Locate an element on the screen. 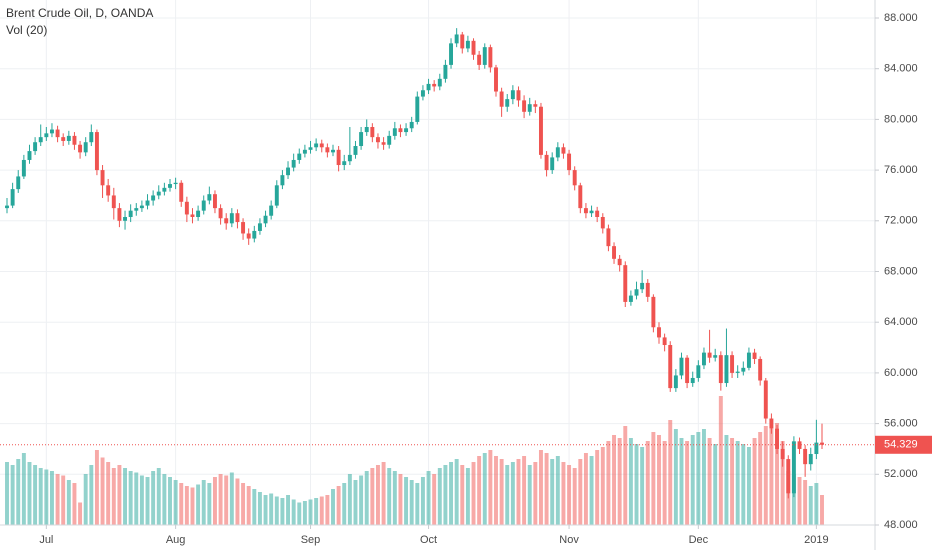 The height and width of the screenshot is (550, 932). x-tick-label: Aug is located at coordinates (176, 540).